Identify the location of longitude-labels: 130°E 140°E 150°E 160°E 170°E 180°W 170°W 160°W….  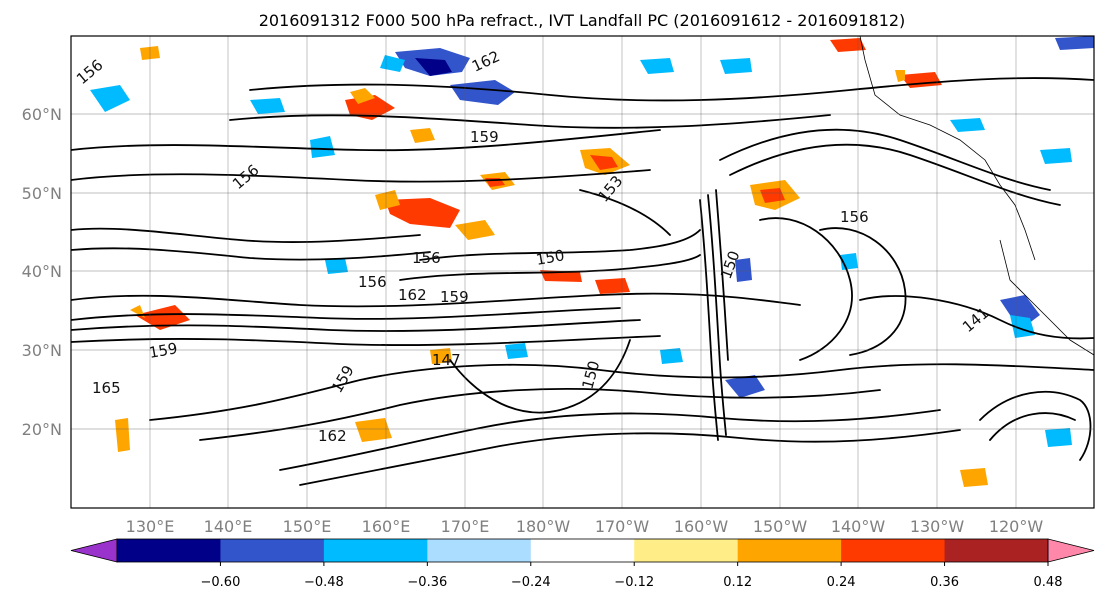
(585, 526).